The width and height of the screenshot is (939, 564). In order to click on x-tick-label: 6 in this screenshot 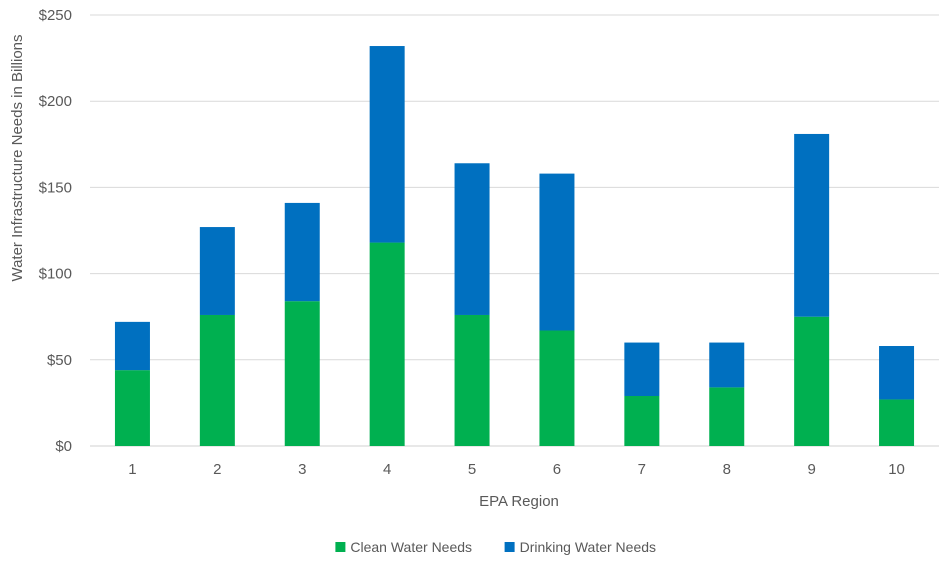, I will do `click(557, 469)`.